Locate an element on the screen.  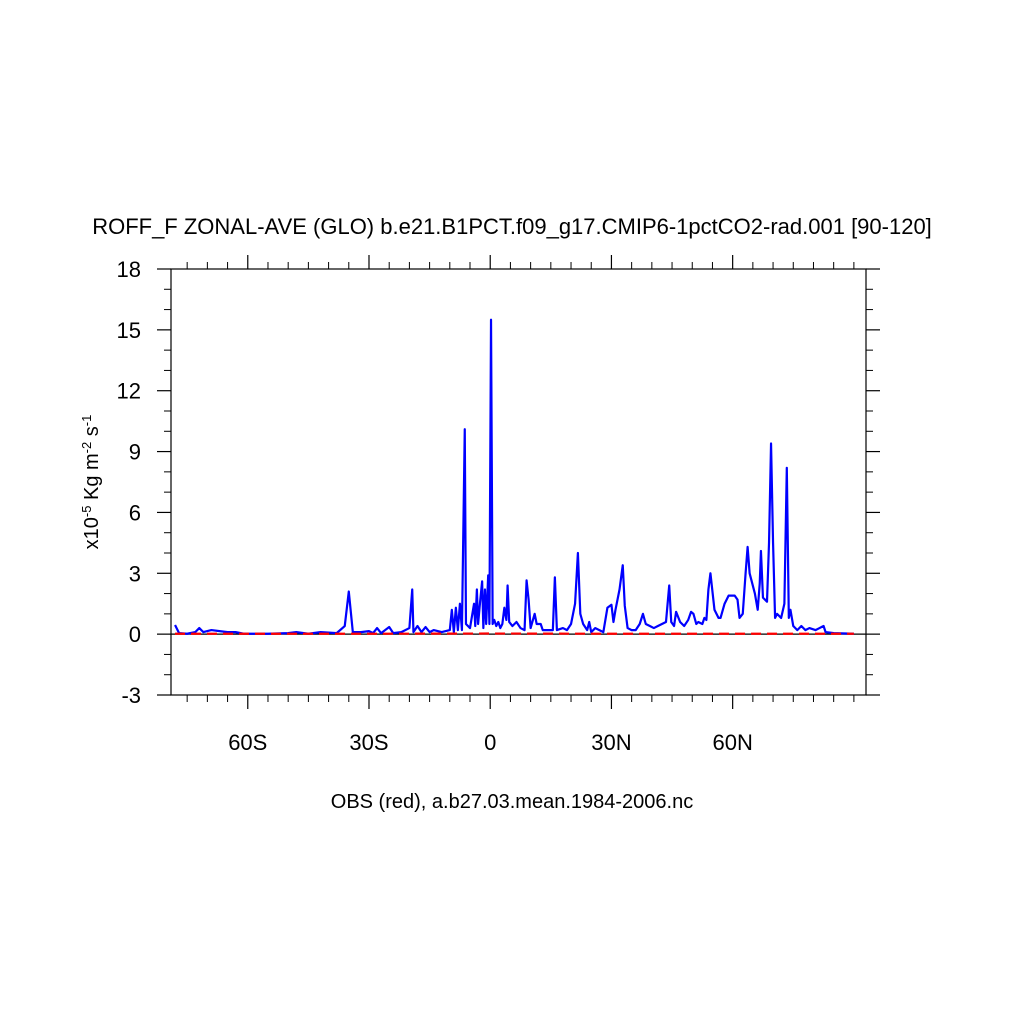
y-tick-label: 18 is located at coordinates (129, 269).